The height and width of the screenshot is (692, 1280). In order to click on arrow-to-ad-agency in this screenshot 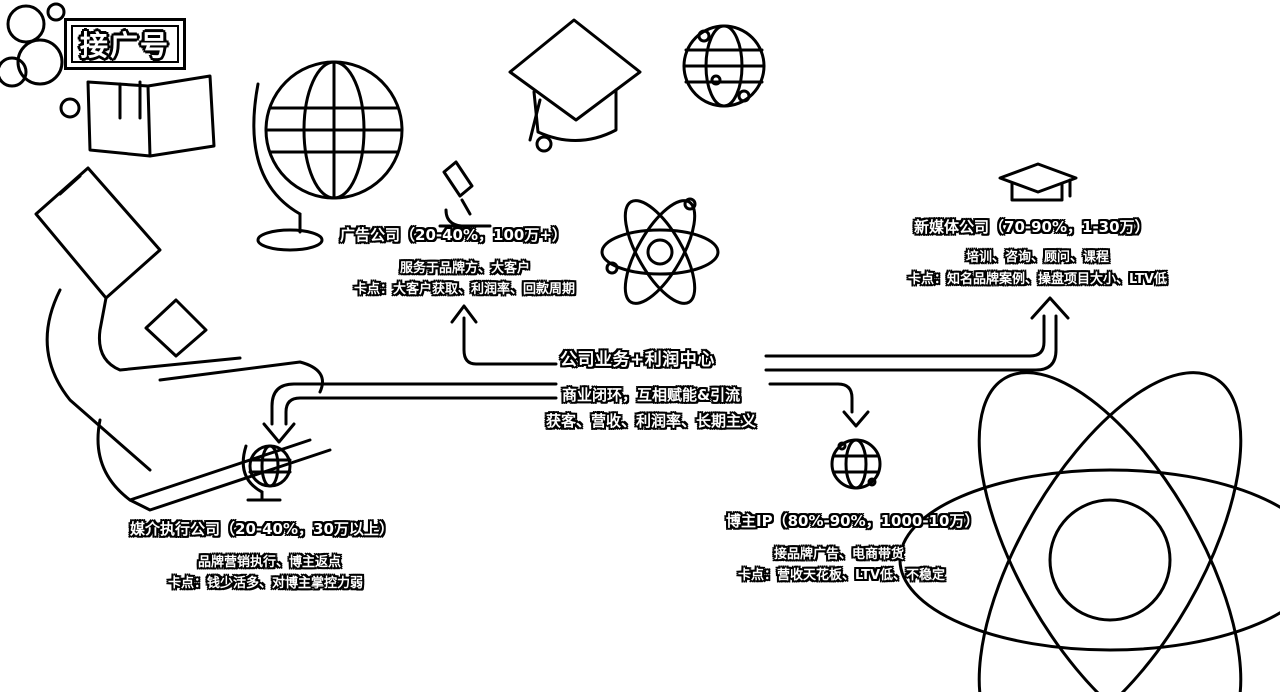, I will do `click(504, 335)`.